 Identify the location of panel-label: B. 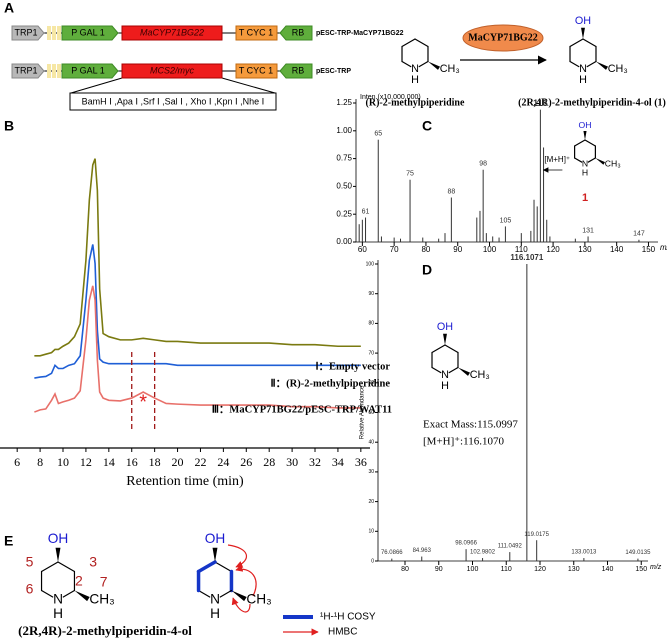
(9, 126).